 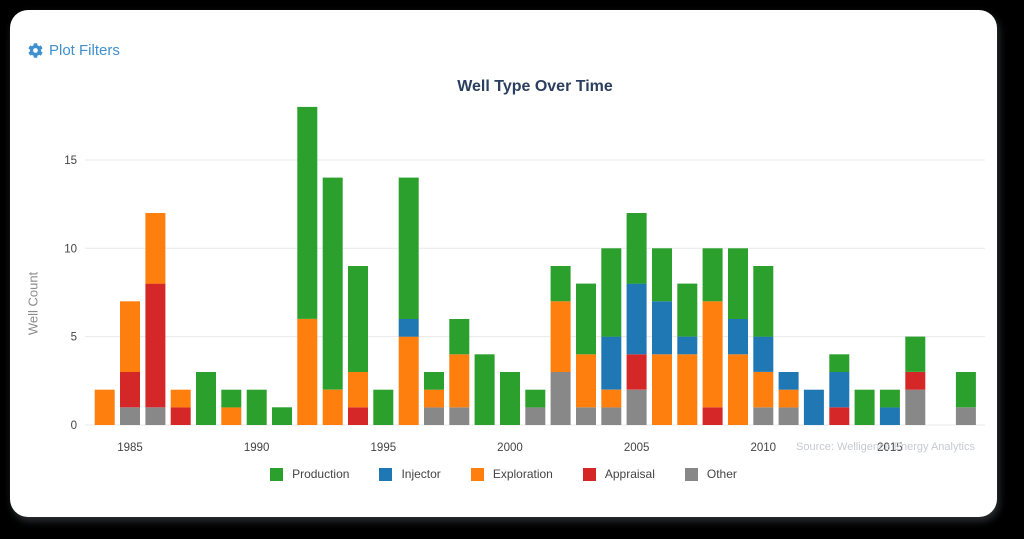 I want to click on plot-filters-label: Plot Filters, so click(x=84, y=50).